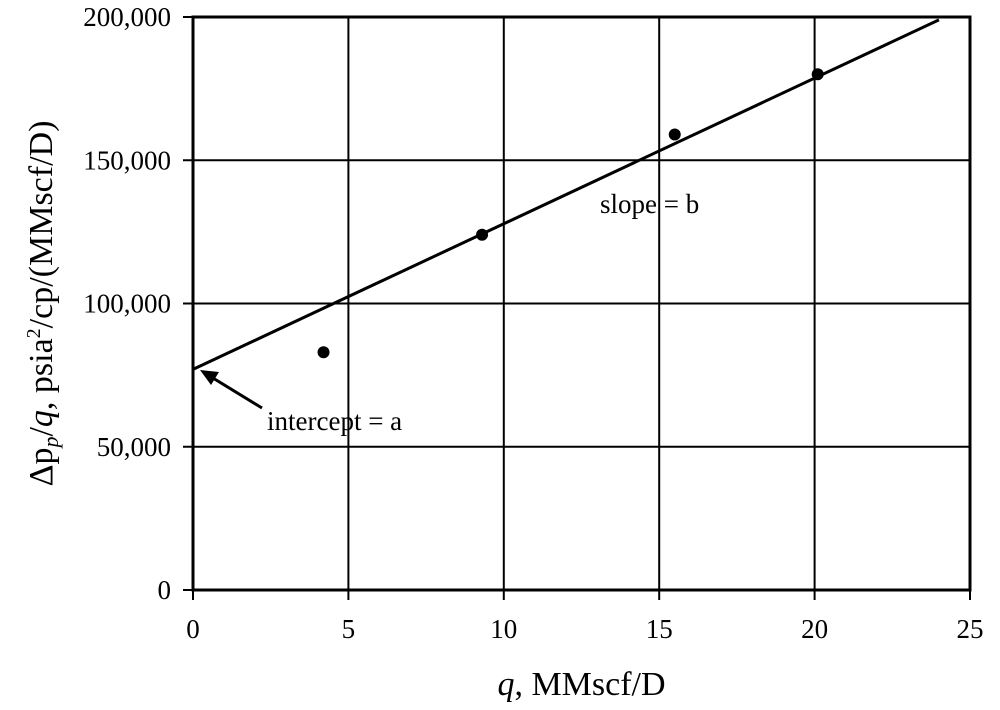 Image resolution: width=1000 pixels, height=710 pixels. I want to click on y-tick-label: 0, so click(165, 590).